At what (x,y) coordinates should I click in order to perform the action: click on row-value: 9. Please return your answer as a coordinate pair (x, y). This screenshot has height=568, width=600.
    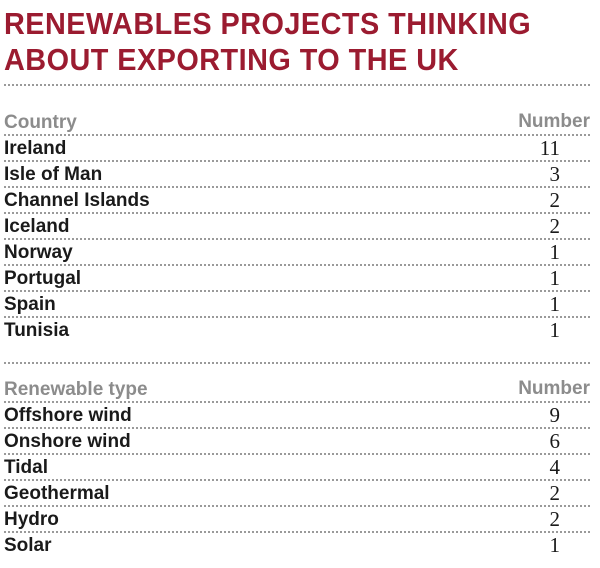
    Looking at the image, I should click on (555, 415).